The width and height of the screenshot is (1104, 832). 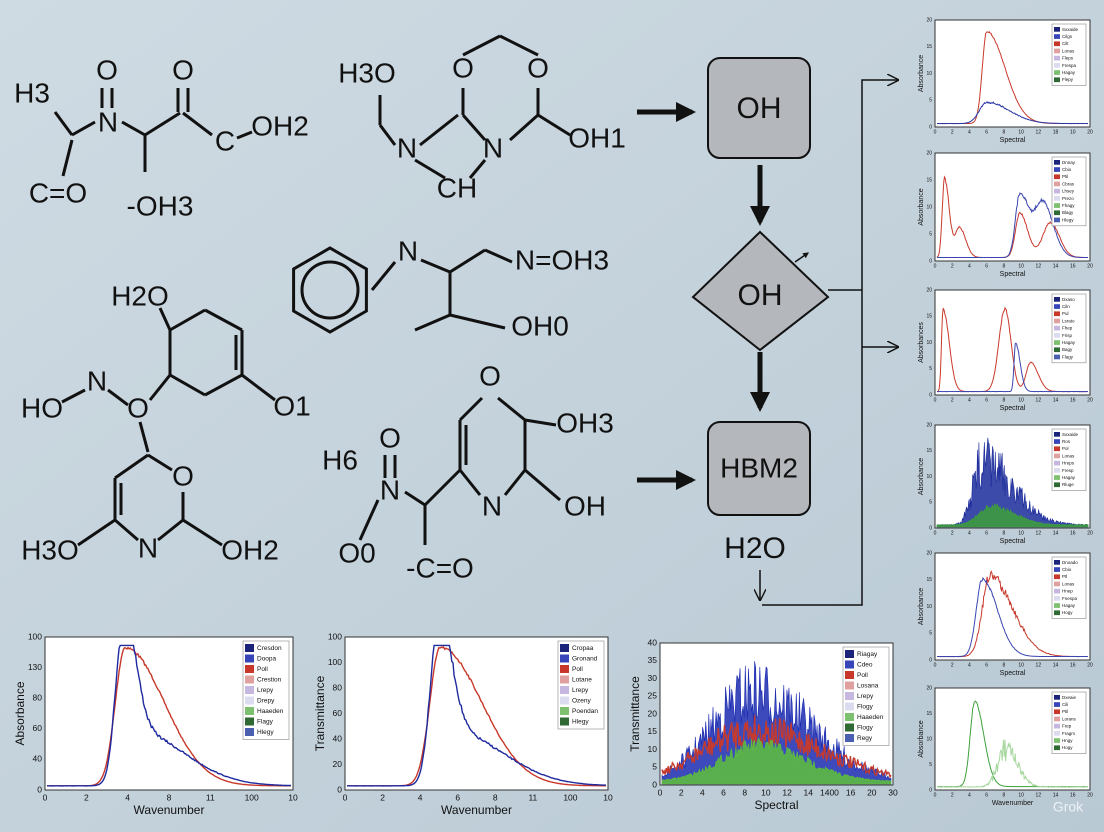 What do you see at coordinates (585, 505) in the screenshot?
I see `atom-label: OH` at bounding box center [585, 505].